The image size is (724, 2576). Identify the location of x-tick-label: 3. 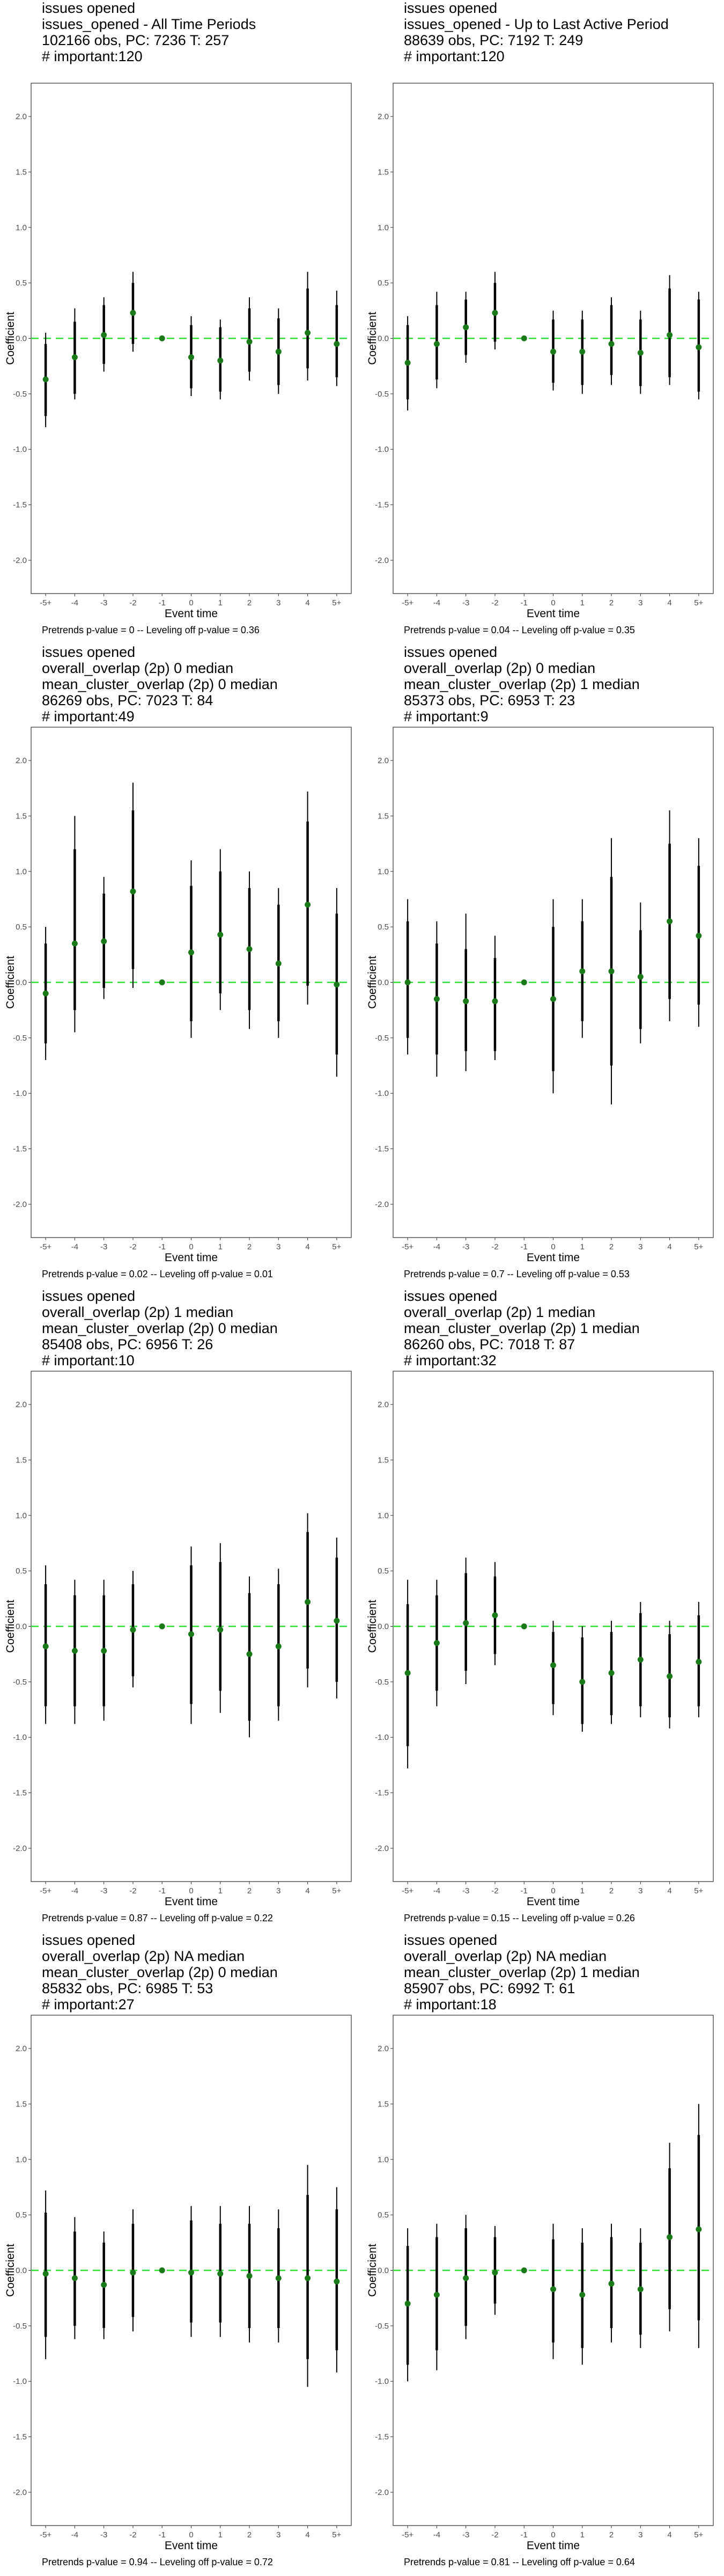
(640, 2535).